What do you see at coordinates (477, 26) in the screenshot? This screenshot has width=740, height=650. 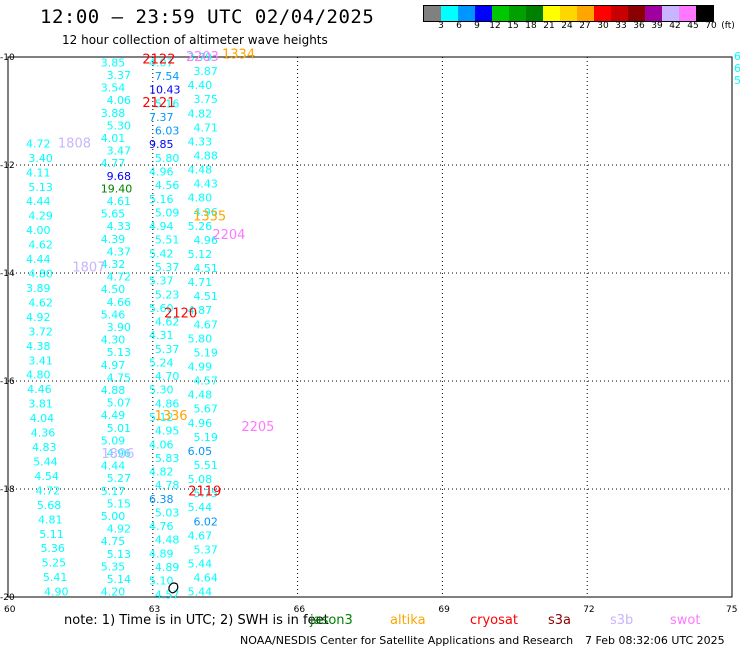 I see `color-scale-tick: 9` at bounding box center [477, 26].